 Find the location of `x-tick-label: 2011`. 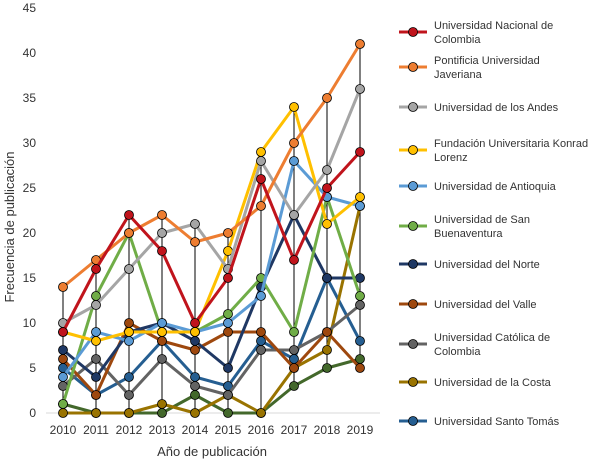

x-tick-label: 2011 is located at coordinates (96, 430).